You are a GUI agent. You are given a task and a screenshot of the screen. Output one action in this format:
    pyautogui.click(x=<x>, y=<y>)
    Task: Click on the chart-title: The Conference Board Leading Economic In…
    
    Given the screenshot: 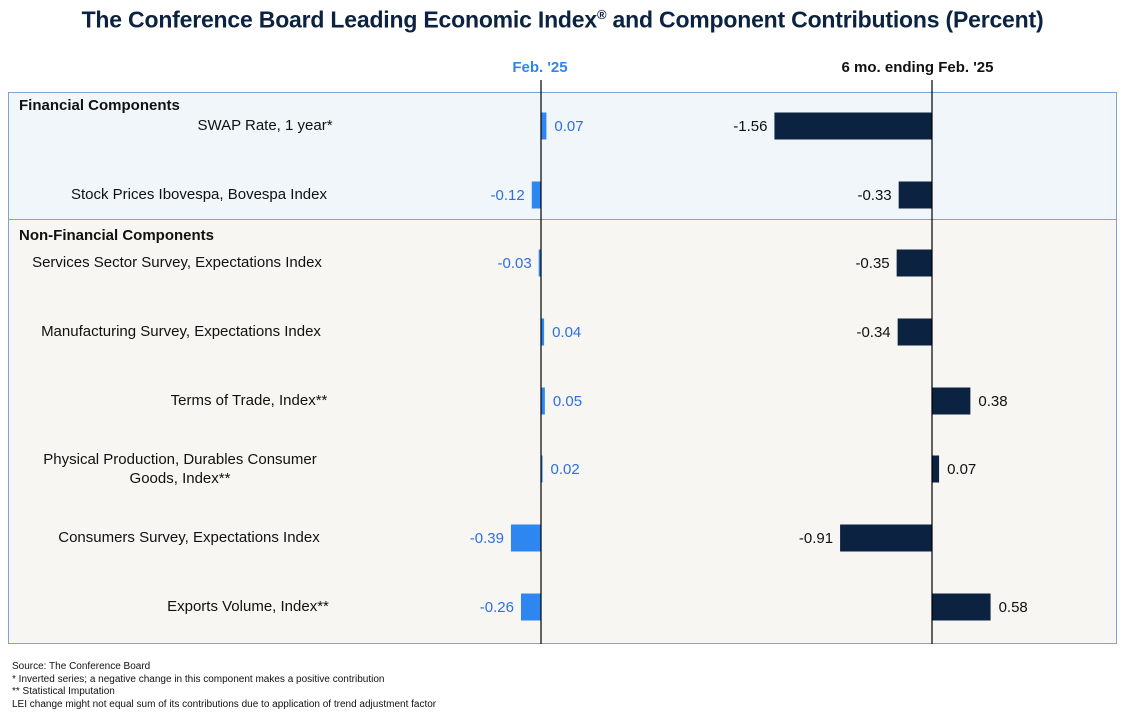 What is the action you would take?
    pyautogui.click(x=562, y=17)
    